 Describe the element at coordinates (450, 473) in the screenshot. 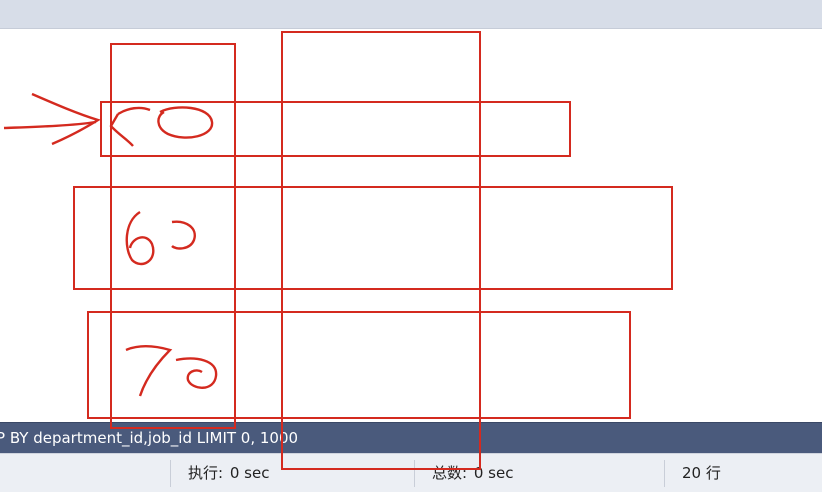

I see `total-time-label: 总数:` at that location.